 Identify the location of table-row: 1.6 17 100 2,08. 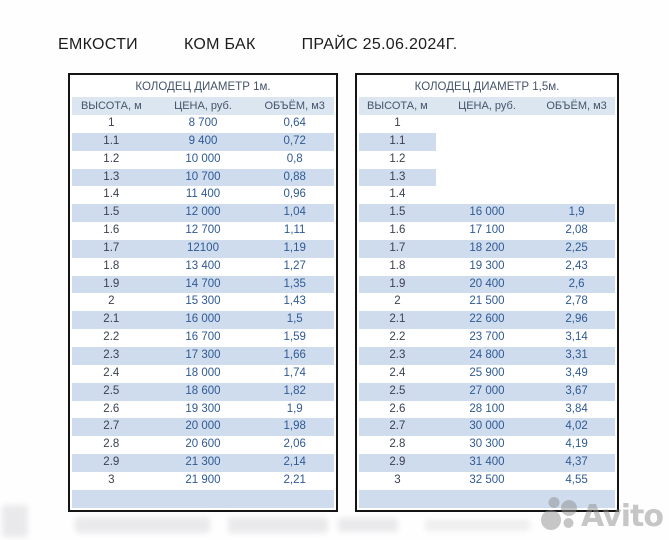
(487, 231).